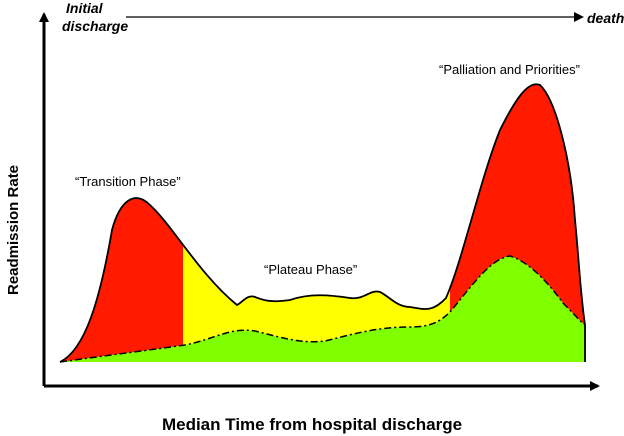 This screenshot has width=624, height=436. I want to click on timeline-start-label-line1: Initial, so click(85, 8).